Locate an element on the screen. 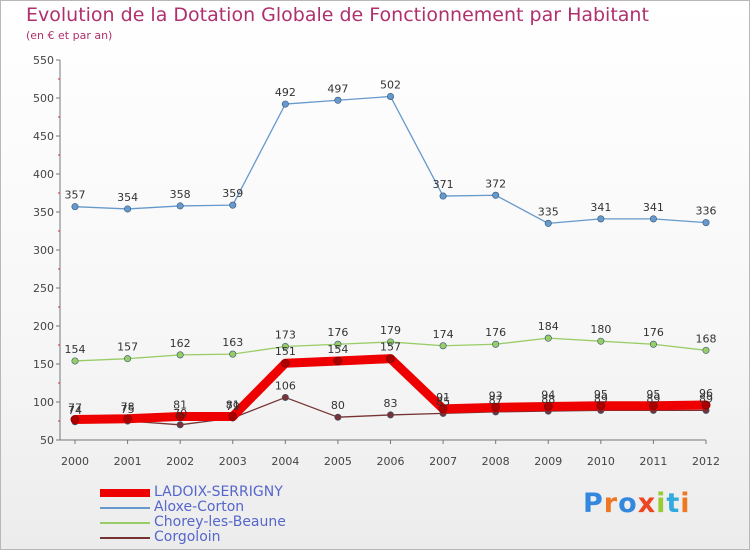 The image size is (750, 550). data-label: 336 is located at coordinates (706, 211).